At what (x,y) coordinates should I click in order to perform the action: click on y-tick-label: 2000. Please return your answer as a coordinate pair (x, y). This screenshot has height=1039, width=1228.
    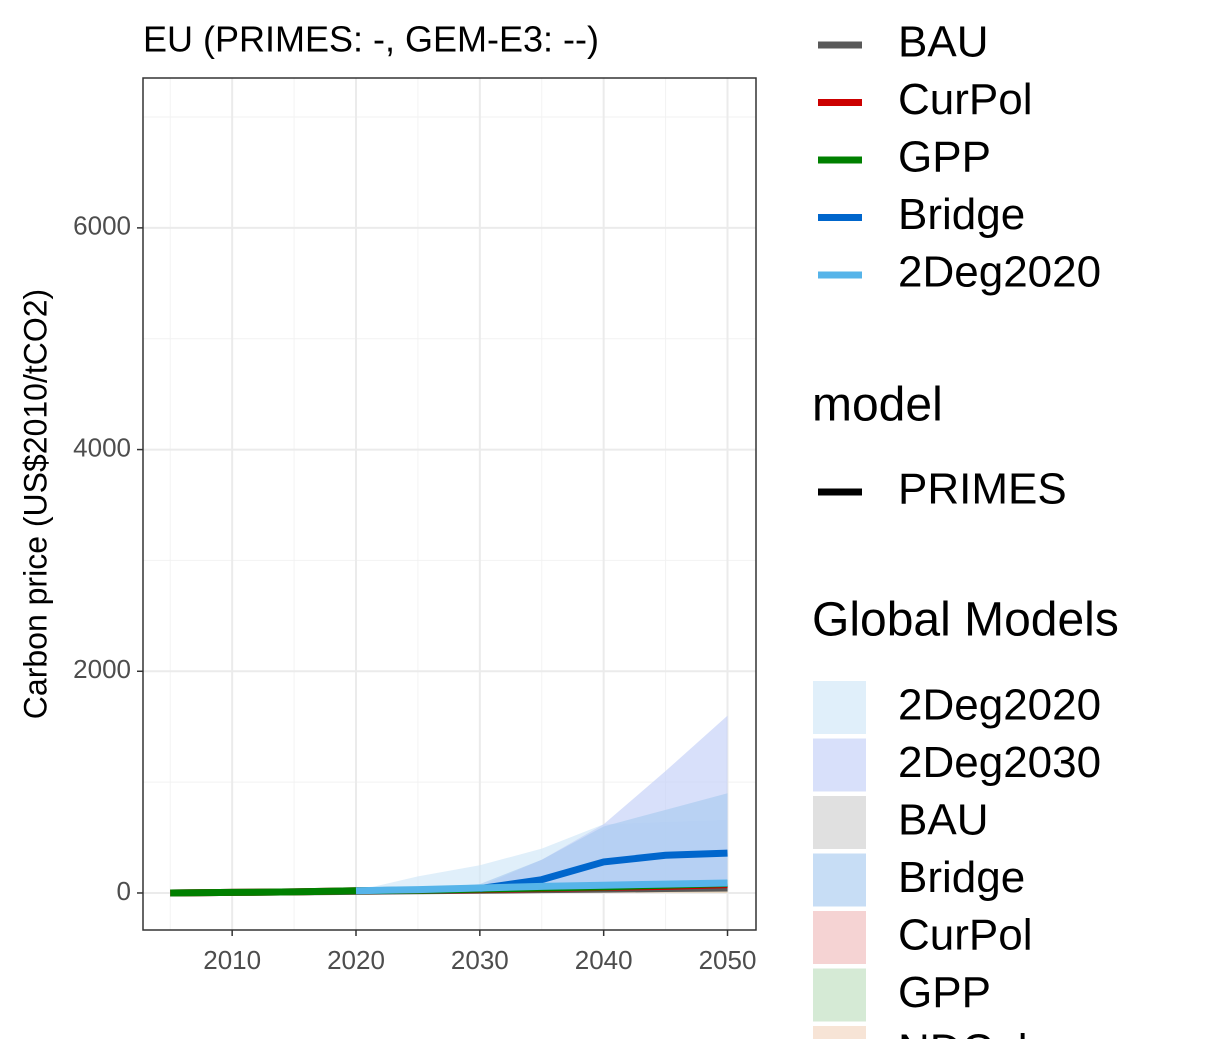
    Looking at the image, I should click on (102, 669).